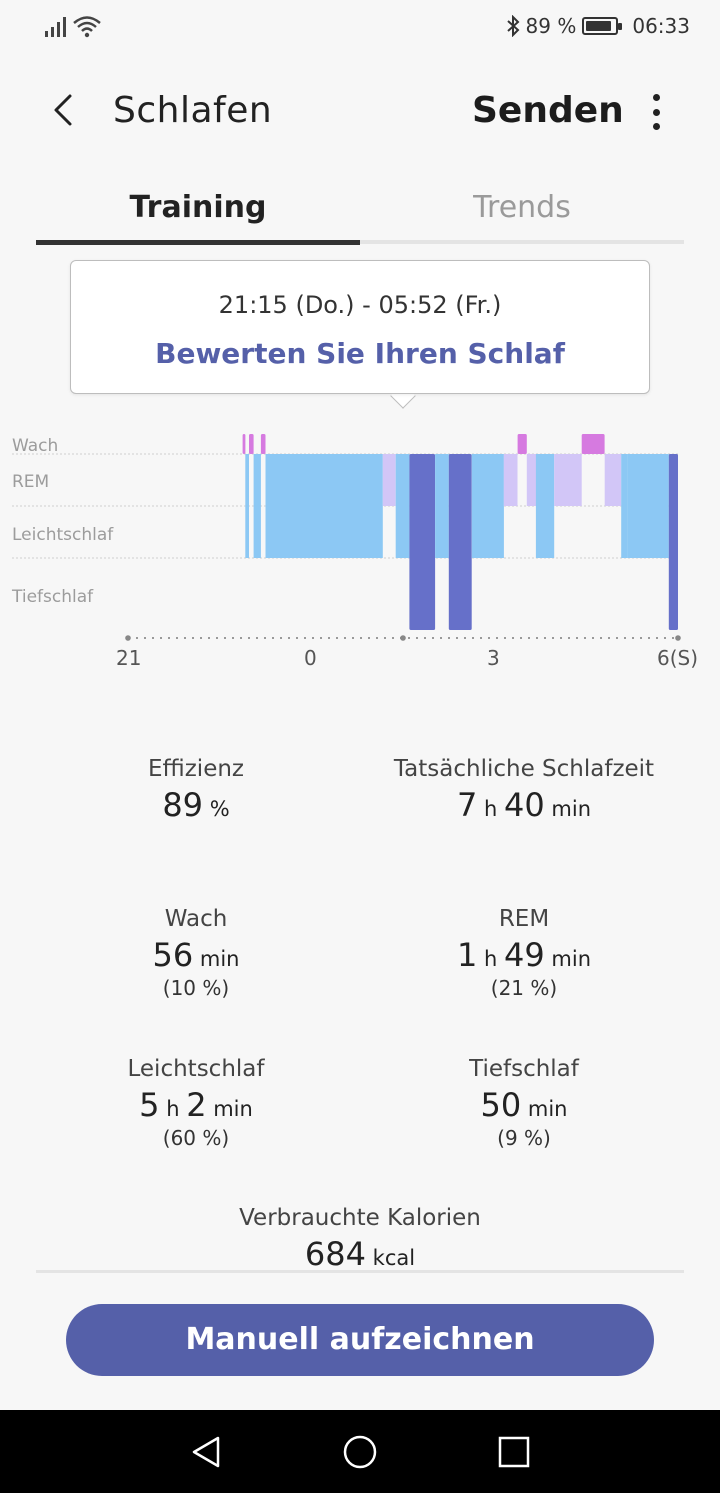 The width and height of the screenshot is (720, 1493). I want to click on back-arrow-icon, so click(64, 110).